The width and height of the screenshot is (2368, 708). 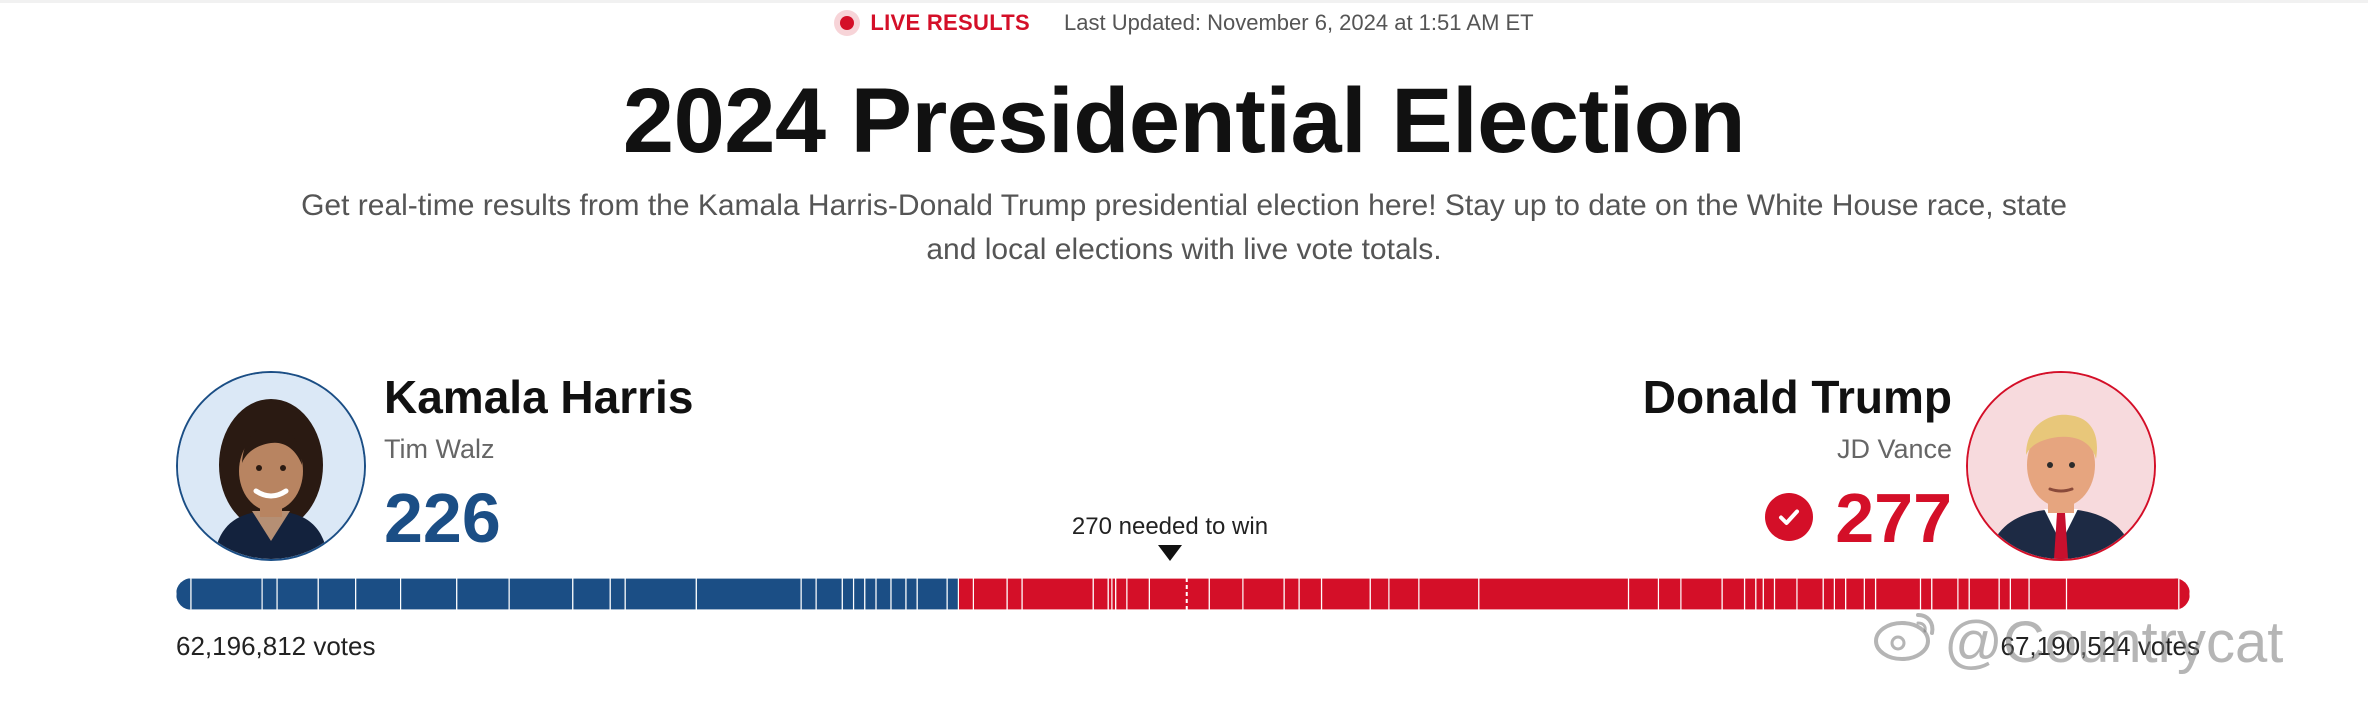 I want to click on live-results-label: LIVE RESULTS, so click(x=950, y=22).